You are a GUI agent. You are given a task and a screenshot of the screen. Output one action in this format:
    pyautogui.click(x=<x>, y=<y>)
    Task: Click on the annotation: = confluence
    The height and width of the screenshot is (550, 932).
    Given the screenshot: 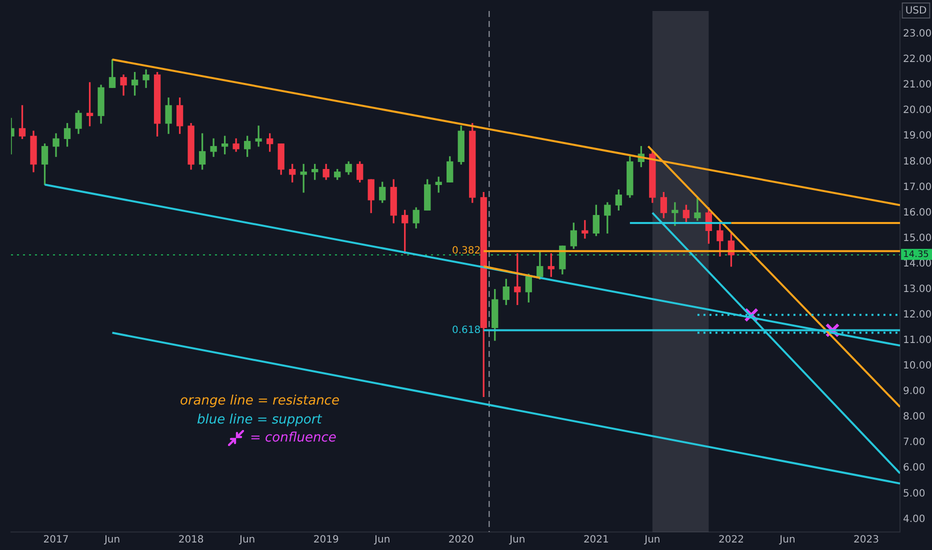 What is the action you would take?
    pyautogui.click(x=293, y=438)
    